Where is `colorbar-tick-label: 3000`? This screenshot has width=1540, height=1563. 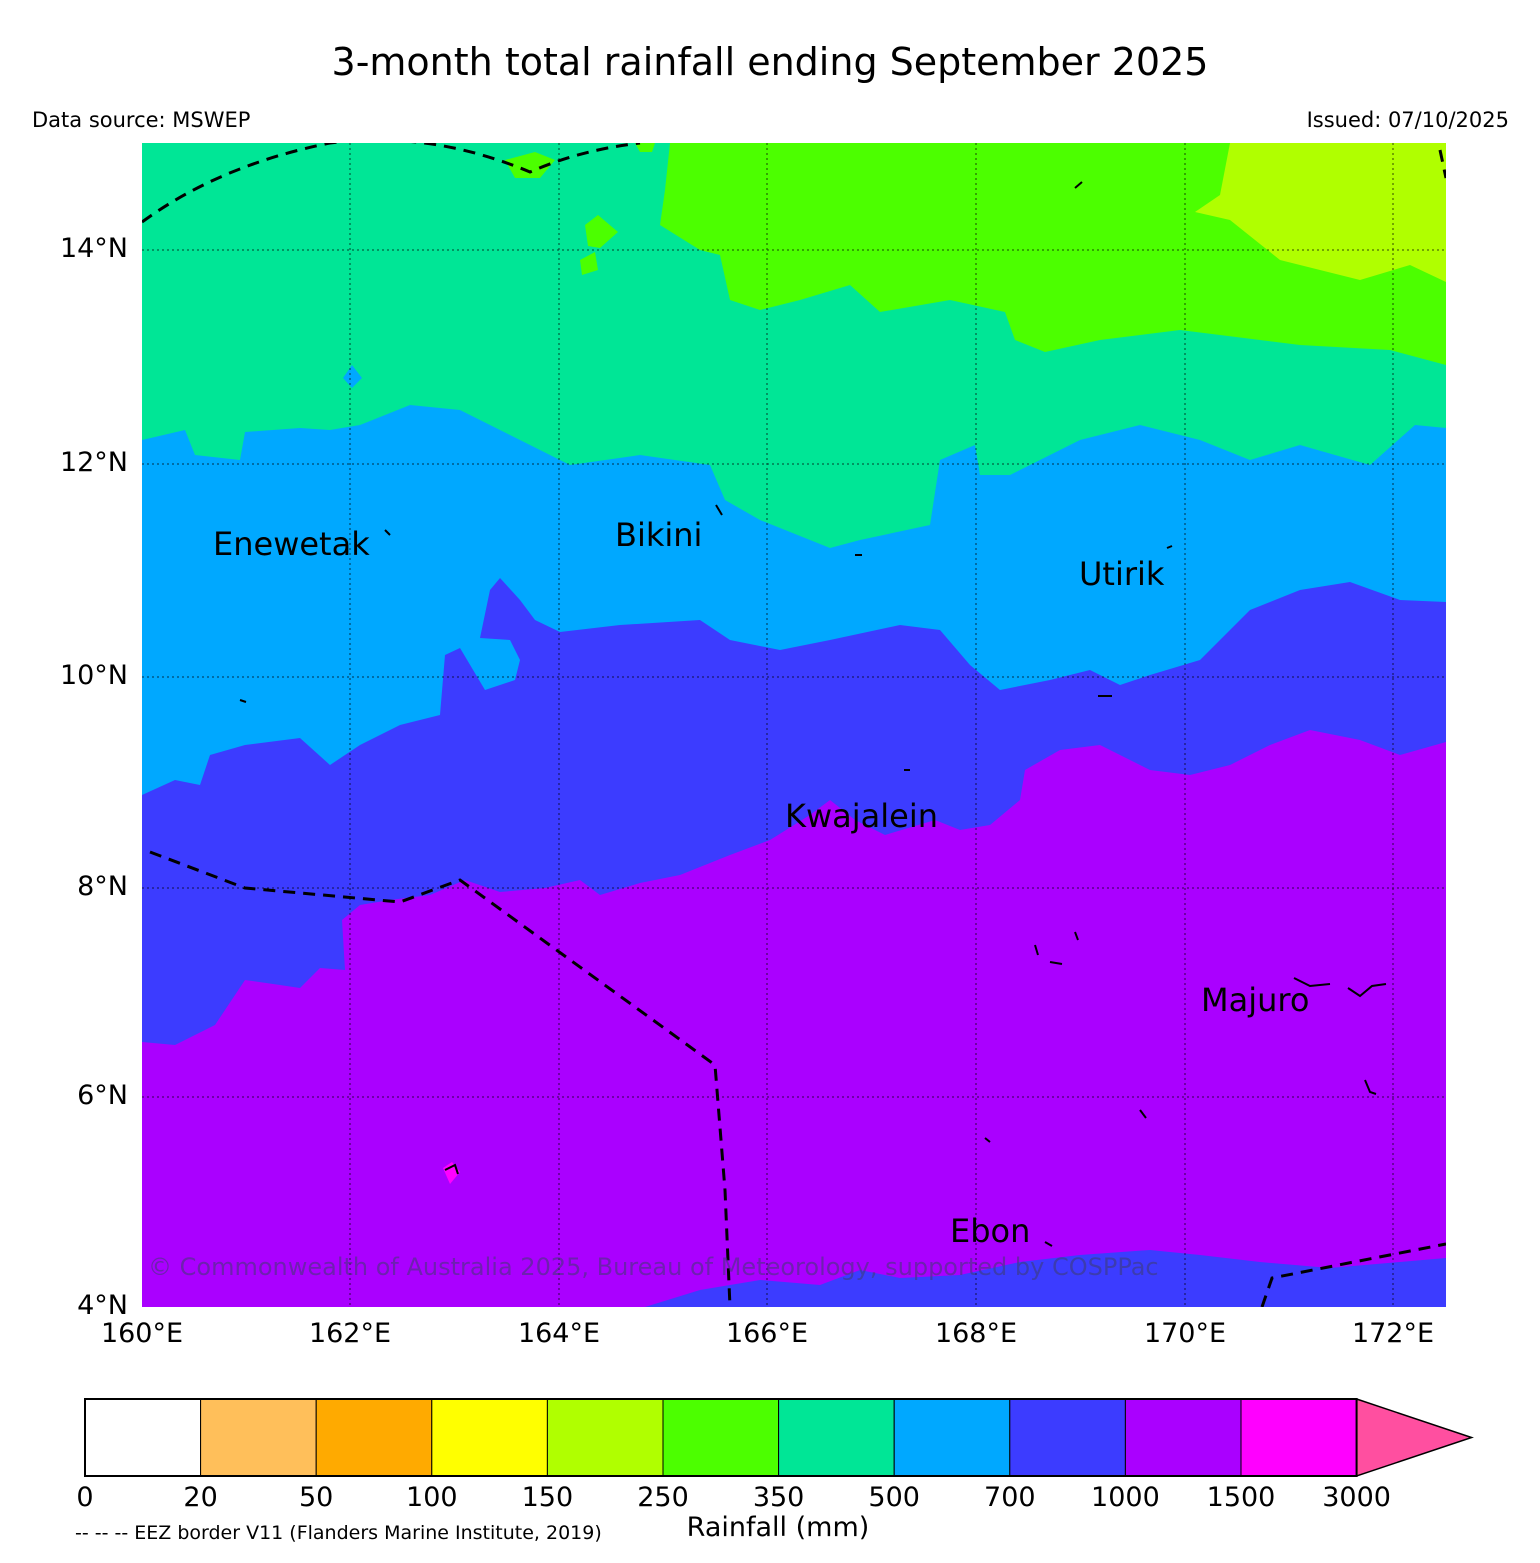 colorbar-tick-label: 3000 is located at coordinates (1356, 1497).